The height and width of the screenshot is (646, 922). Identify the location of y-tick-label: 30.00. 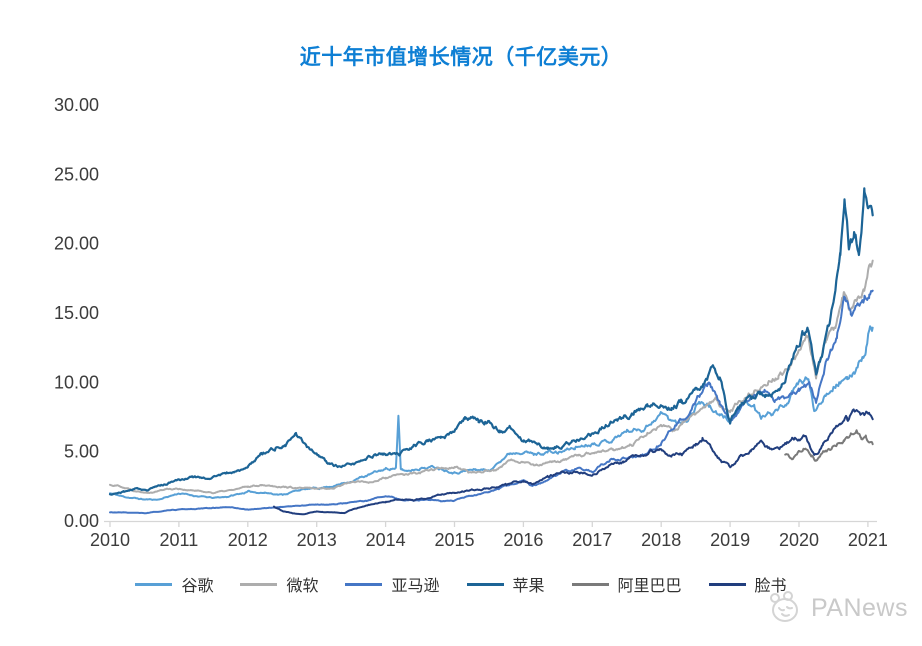
(76, 105).